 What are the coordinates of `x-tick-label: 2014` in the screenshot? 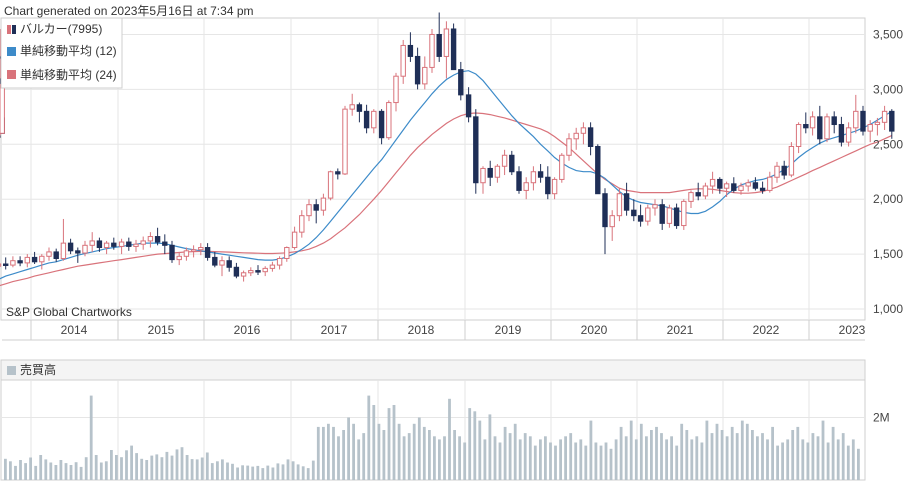 It's located at (74, 330).